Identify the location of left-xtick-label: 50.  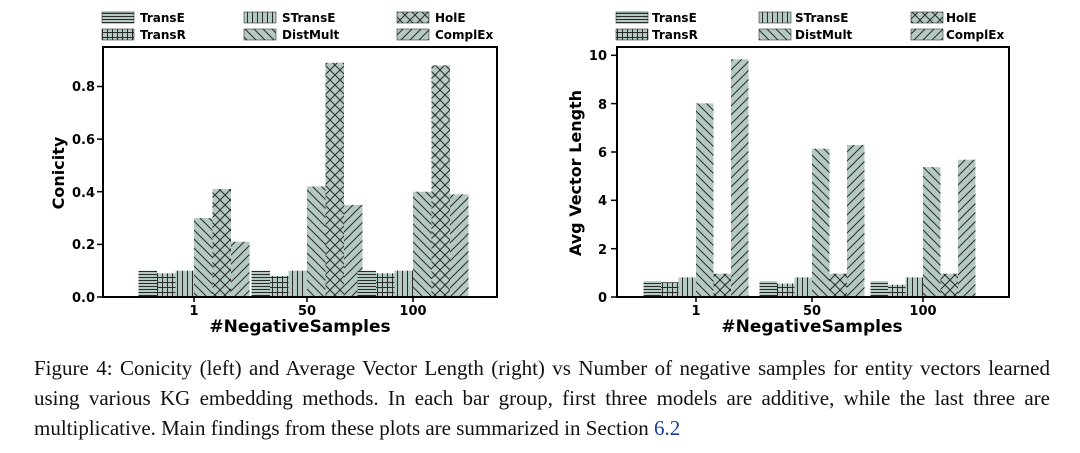
(307, 311).